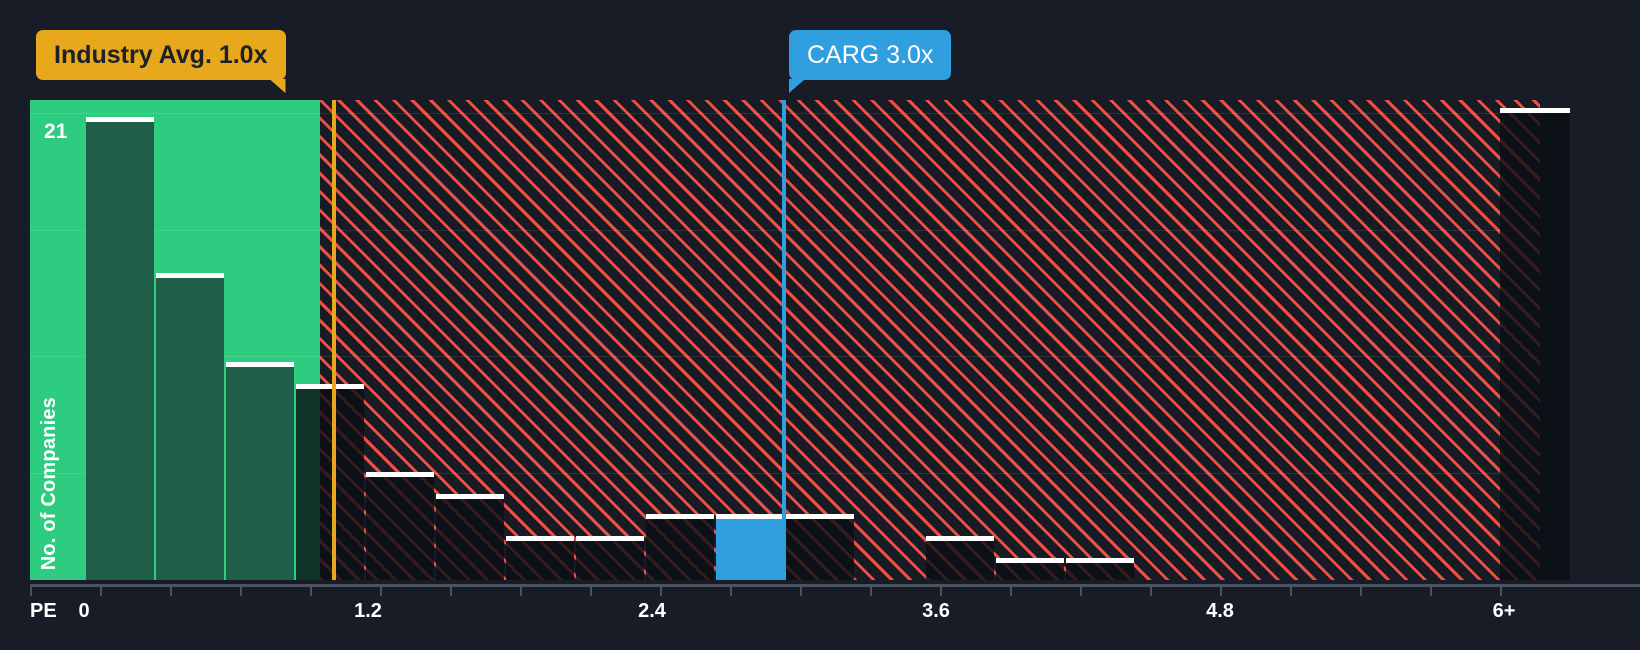 Image resolution: width=1640 pixels, height=650 pixels. Describe the element at coordinates (835, 585) in the screenshot. I see `x-axis-line` at that location.